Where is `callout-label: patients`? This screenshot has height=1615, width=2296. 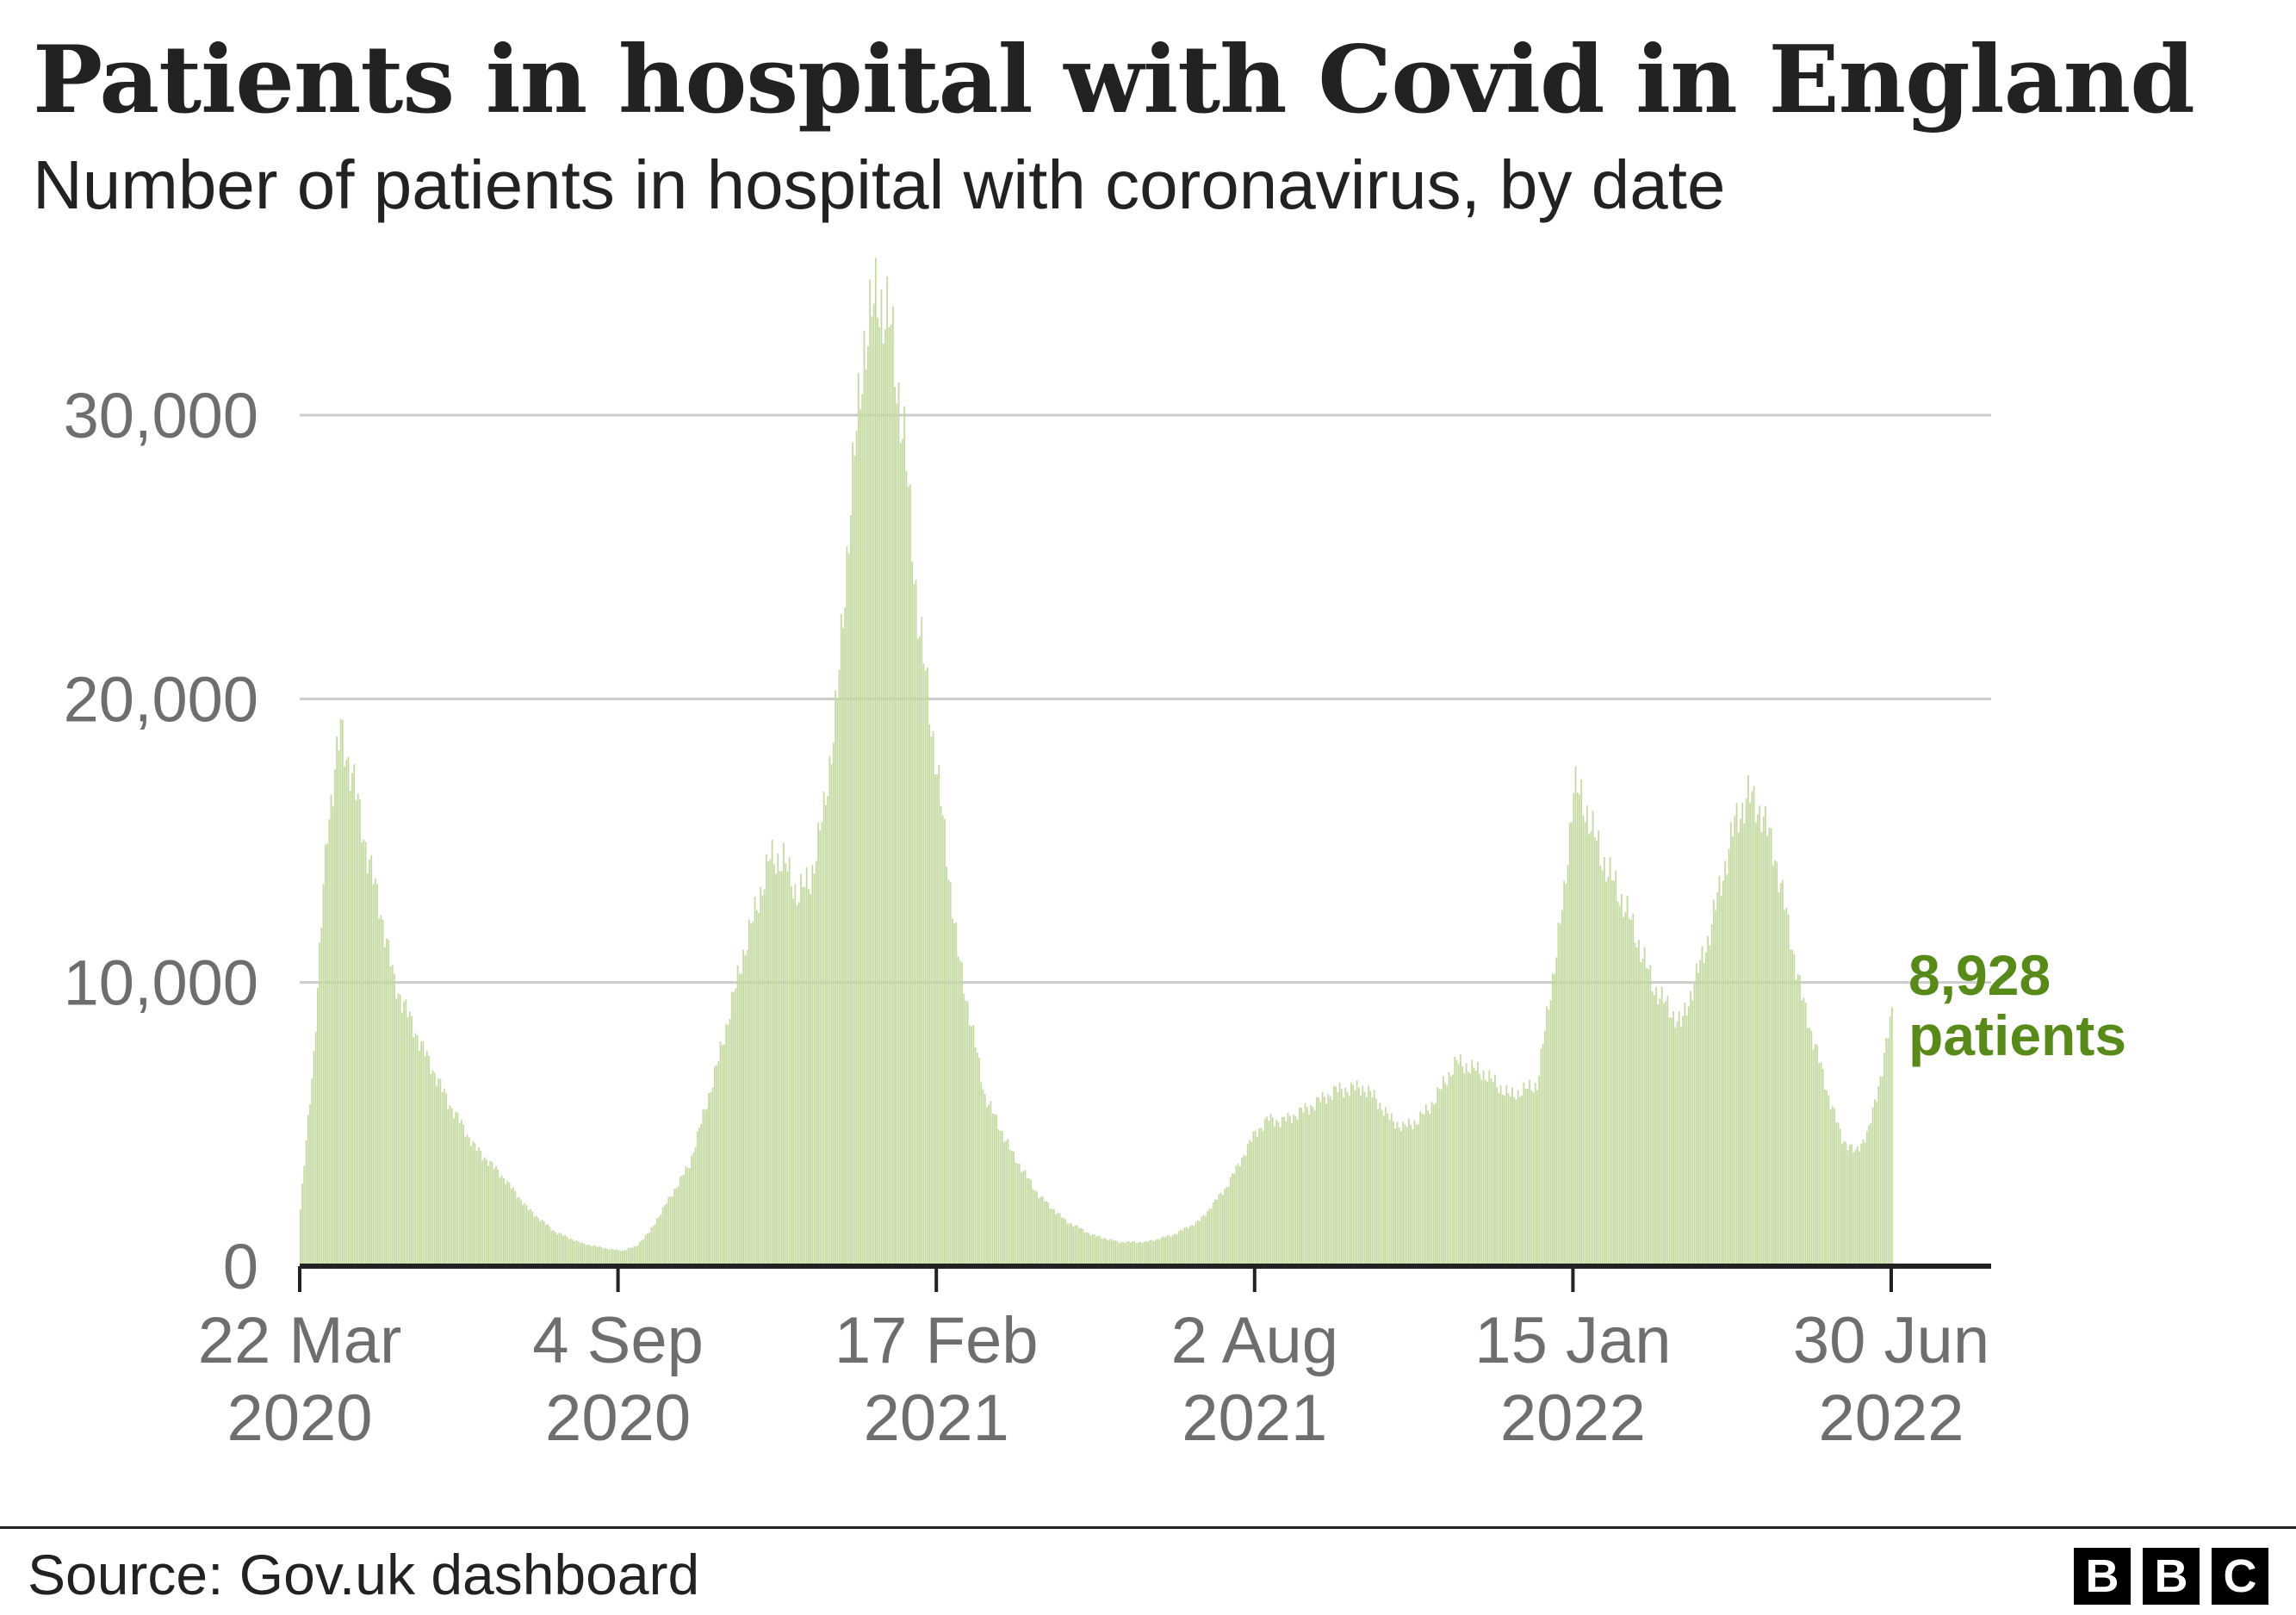 callout-label: patients is located at coordinates (2017, 1035).